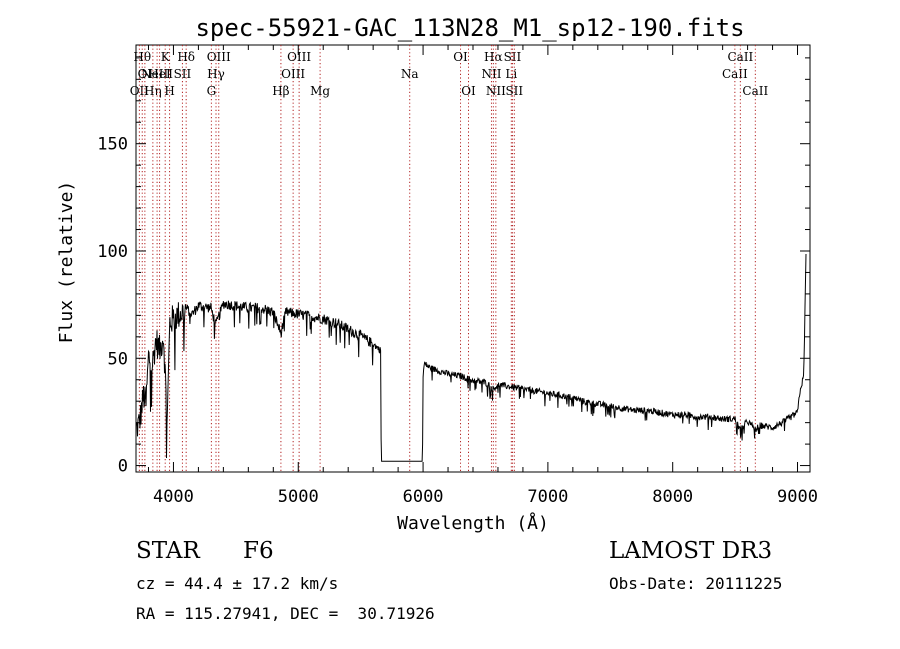 Image resolution: width=900 pixels, height=649 pixels. I want to click on x-tick-label-2: 6000, so click(423, 497).